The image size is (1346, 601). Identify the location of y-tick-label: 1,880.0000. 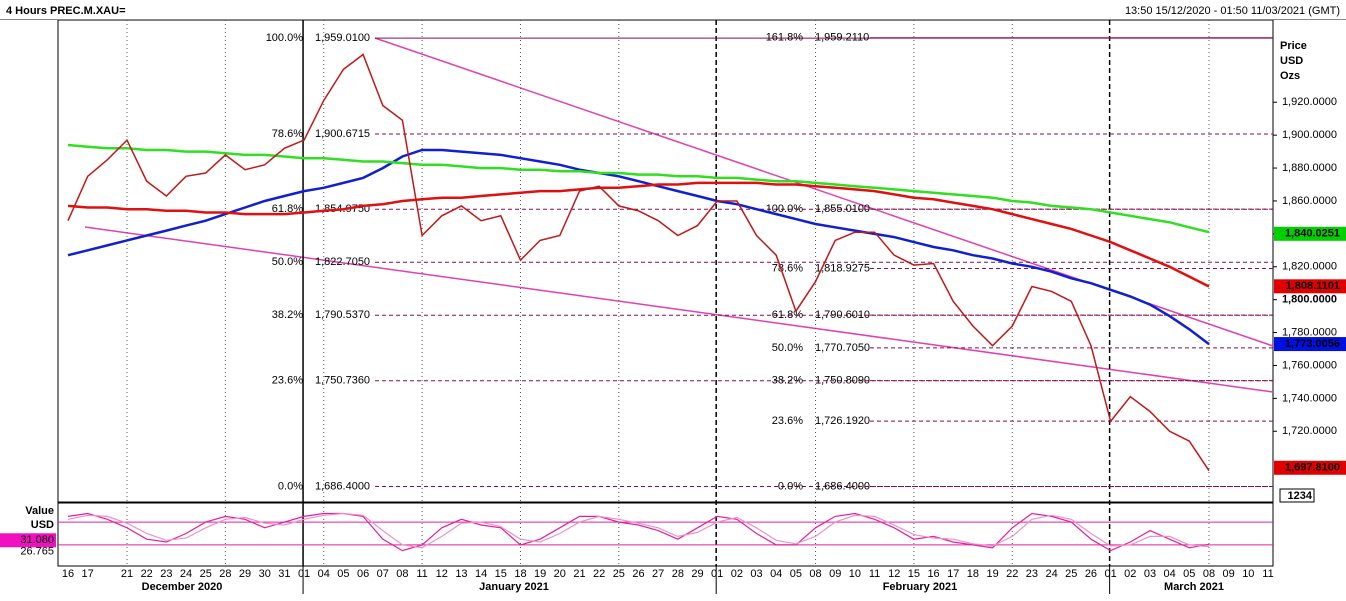
(1309, 168).